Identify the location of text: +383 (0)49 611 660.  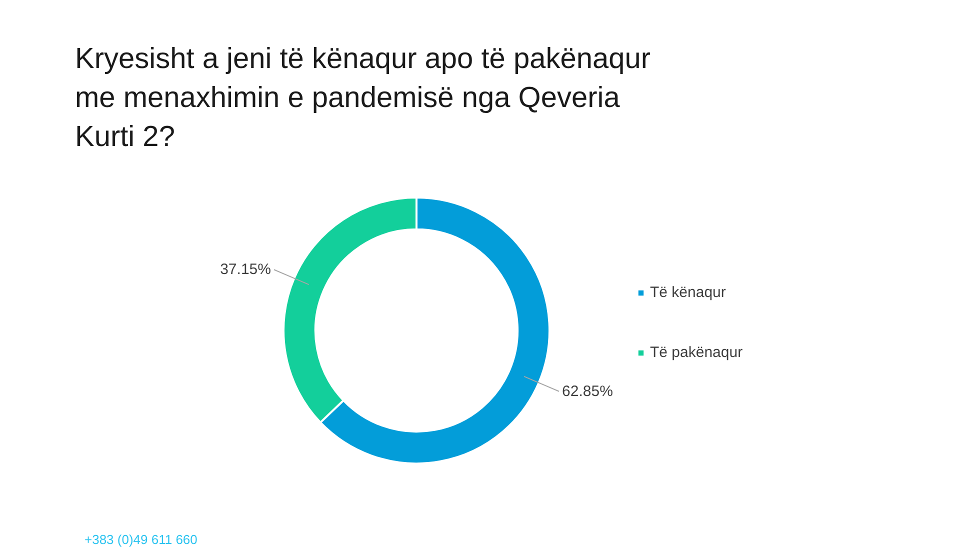
(141, 539).